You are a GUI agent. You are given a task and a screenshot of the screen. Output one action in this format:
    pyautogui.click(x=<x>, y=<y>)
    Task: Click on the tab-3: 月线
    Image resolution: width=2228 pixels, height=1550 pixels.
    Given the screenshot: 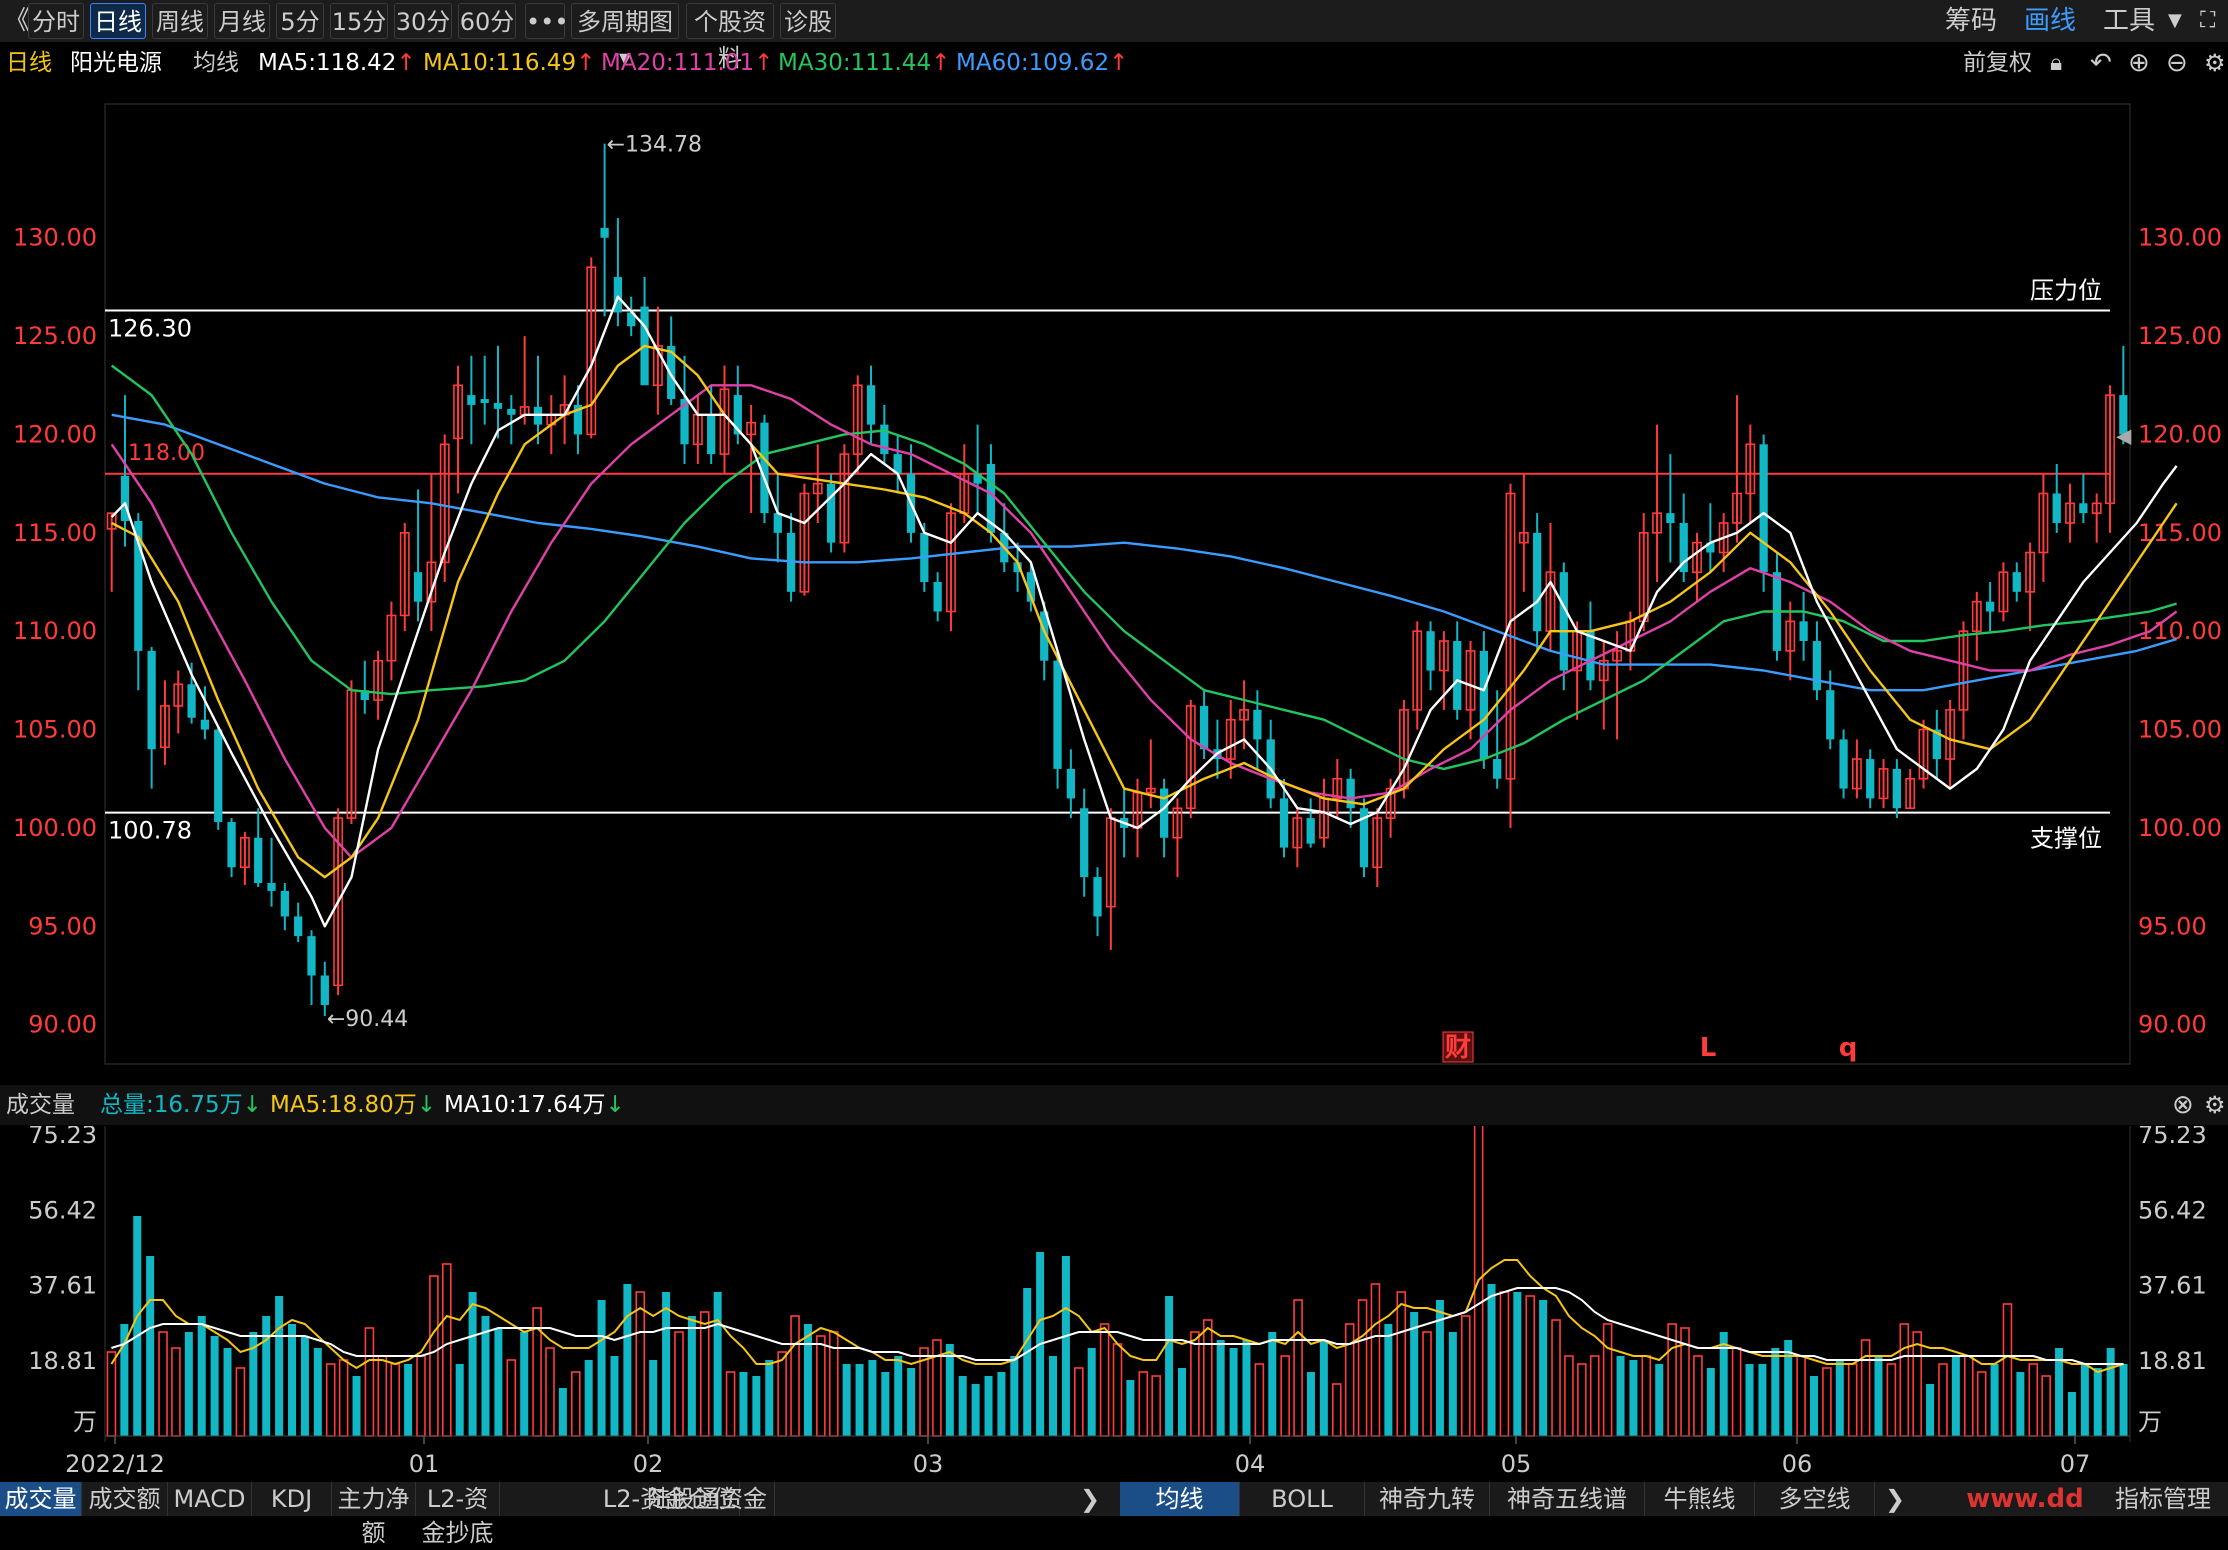 What is the action you would take?
    pyautogui.click(x=242, y=21)
    